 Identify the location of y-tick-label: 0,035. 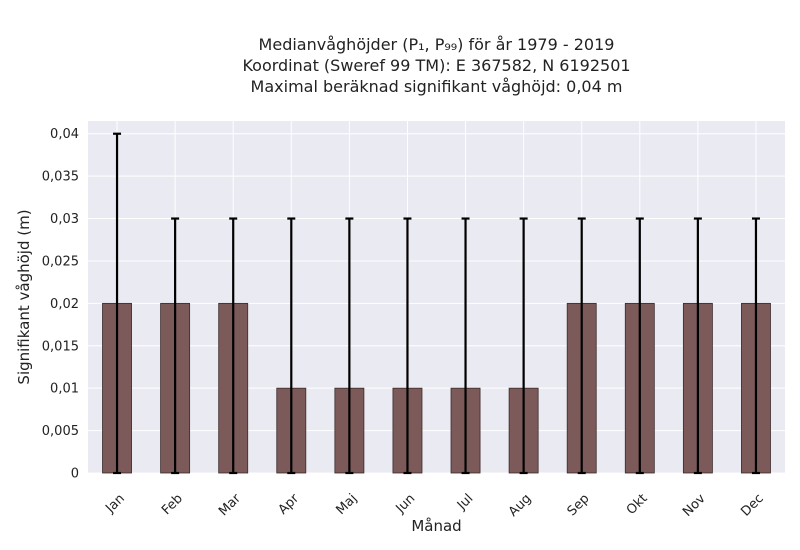
(60, 177).